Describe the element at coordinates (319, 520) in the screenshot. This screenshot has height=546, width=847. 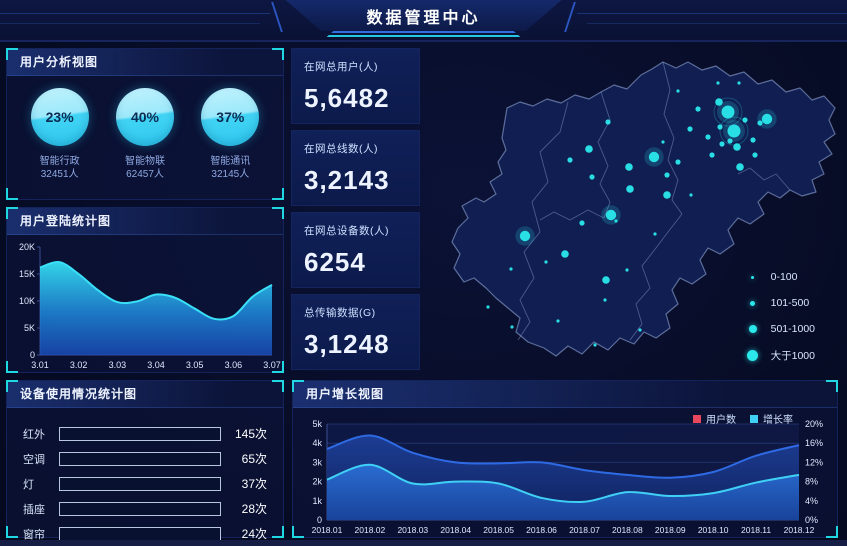
I see `svg-text: 0` at that location.